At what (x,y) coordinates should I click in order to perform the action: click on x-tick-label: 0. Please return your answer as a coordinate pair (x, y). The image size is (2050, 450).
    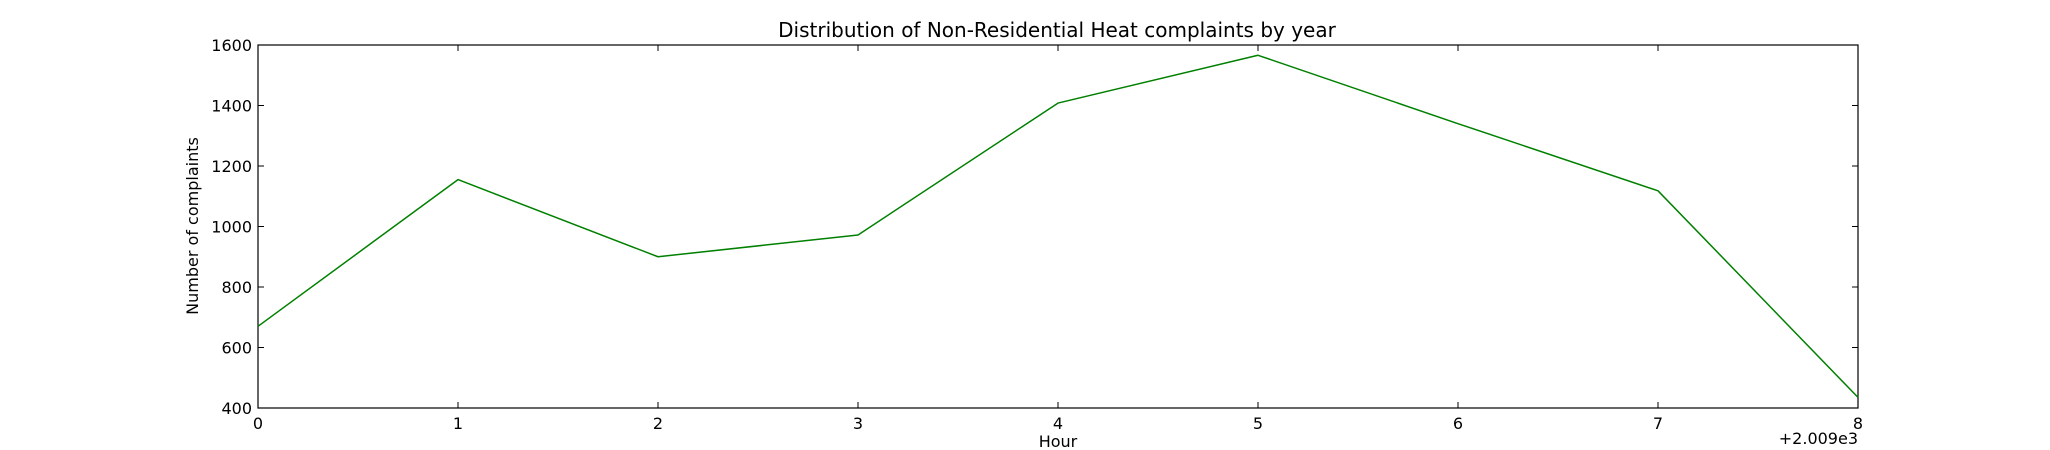
    Looking at the image, I should click on (258, 423).